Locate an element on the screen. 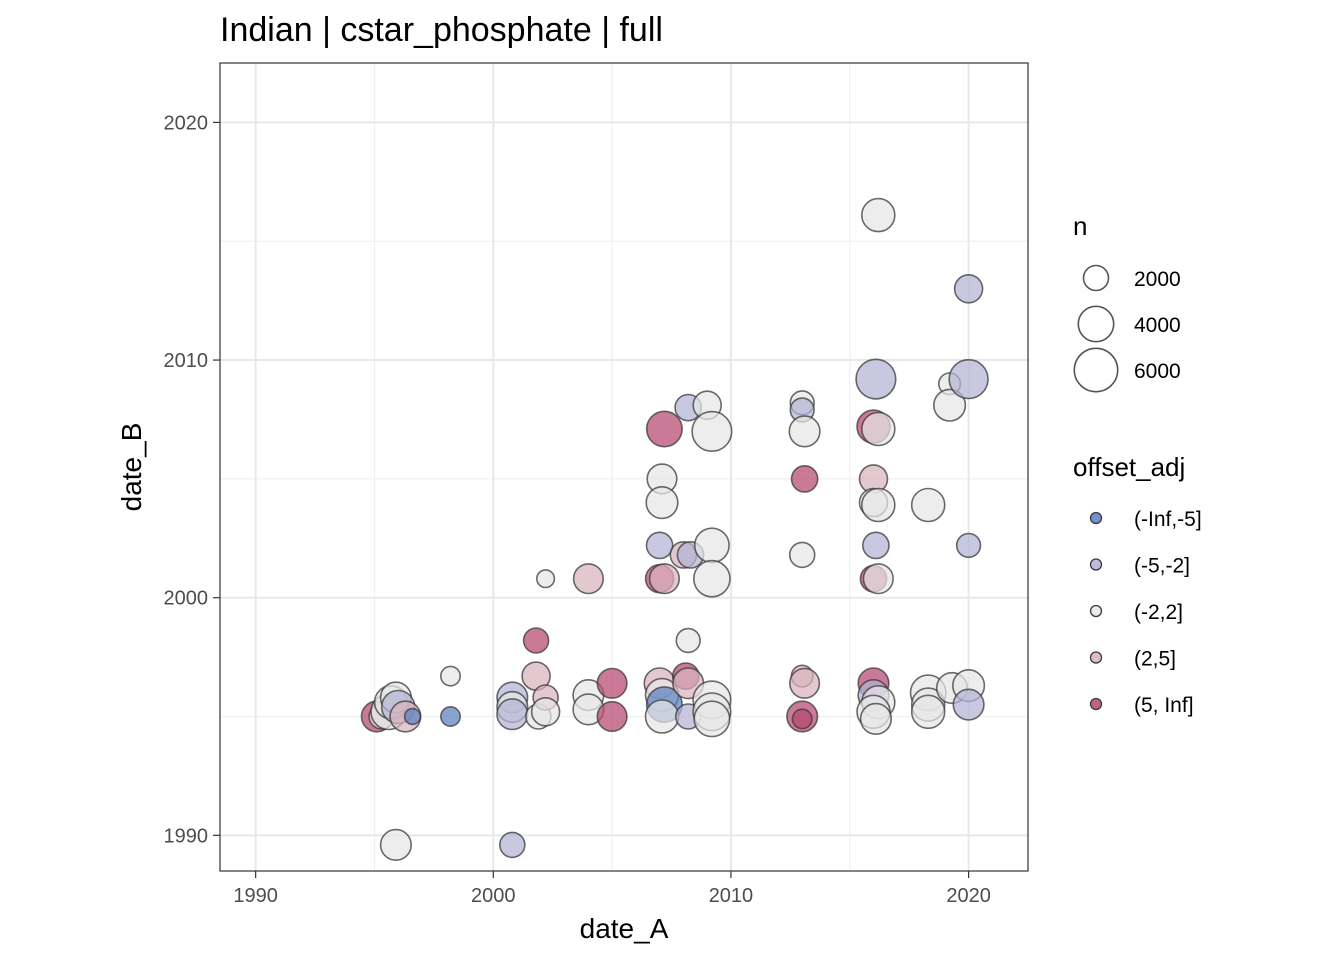 This screenshot has height=960, width=1344. x-tick-label: 2020 is located at coordinates (968, 896).